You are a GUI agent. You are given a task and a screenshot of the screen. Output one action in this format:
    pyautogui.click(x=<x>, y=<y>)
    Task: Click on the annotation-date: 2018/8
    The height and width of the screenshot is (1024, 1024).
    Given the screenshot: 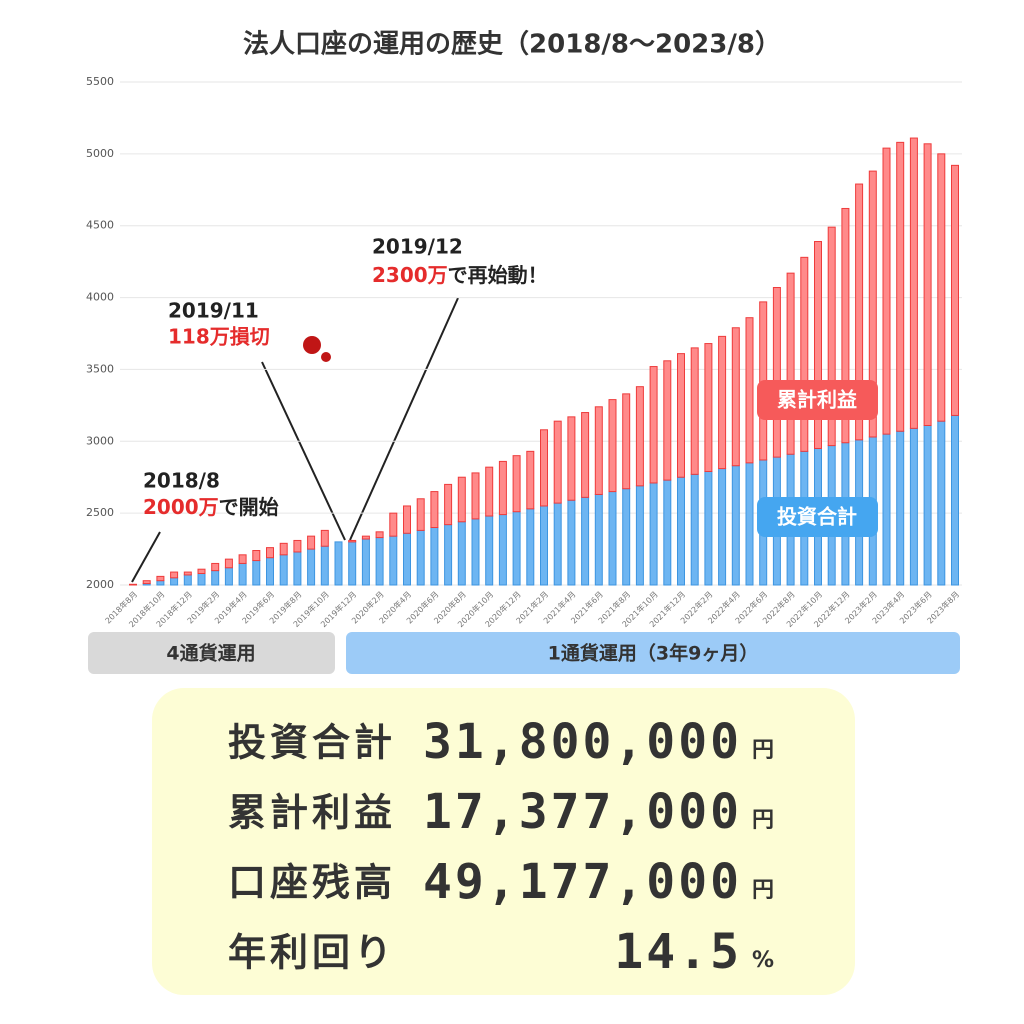 What is the action you would take?
    pyautogui.click(x=181, y=481)
    